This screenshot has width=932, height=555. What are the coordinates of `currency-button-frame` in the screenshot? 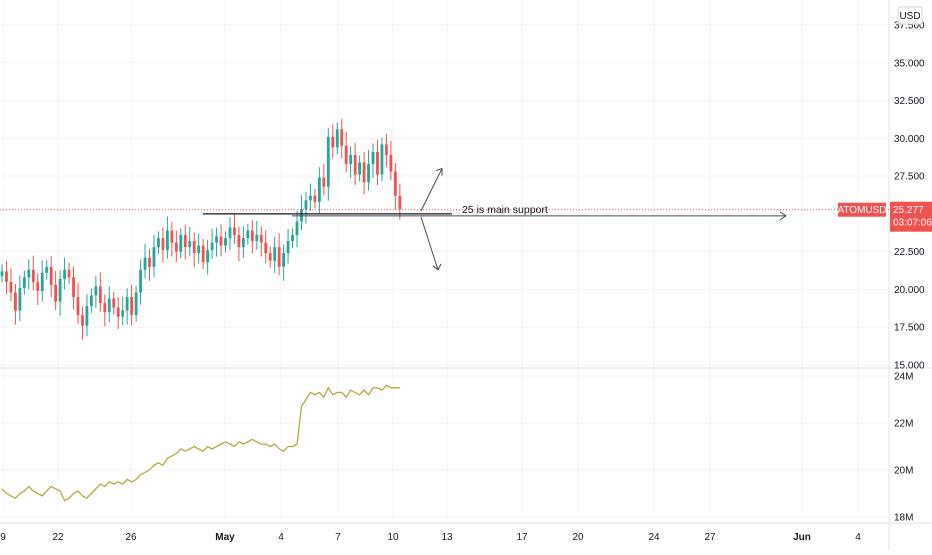 It's located at (910, 15).